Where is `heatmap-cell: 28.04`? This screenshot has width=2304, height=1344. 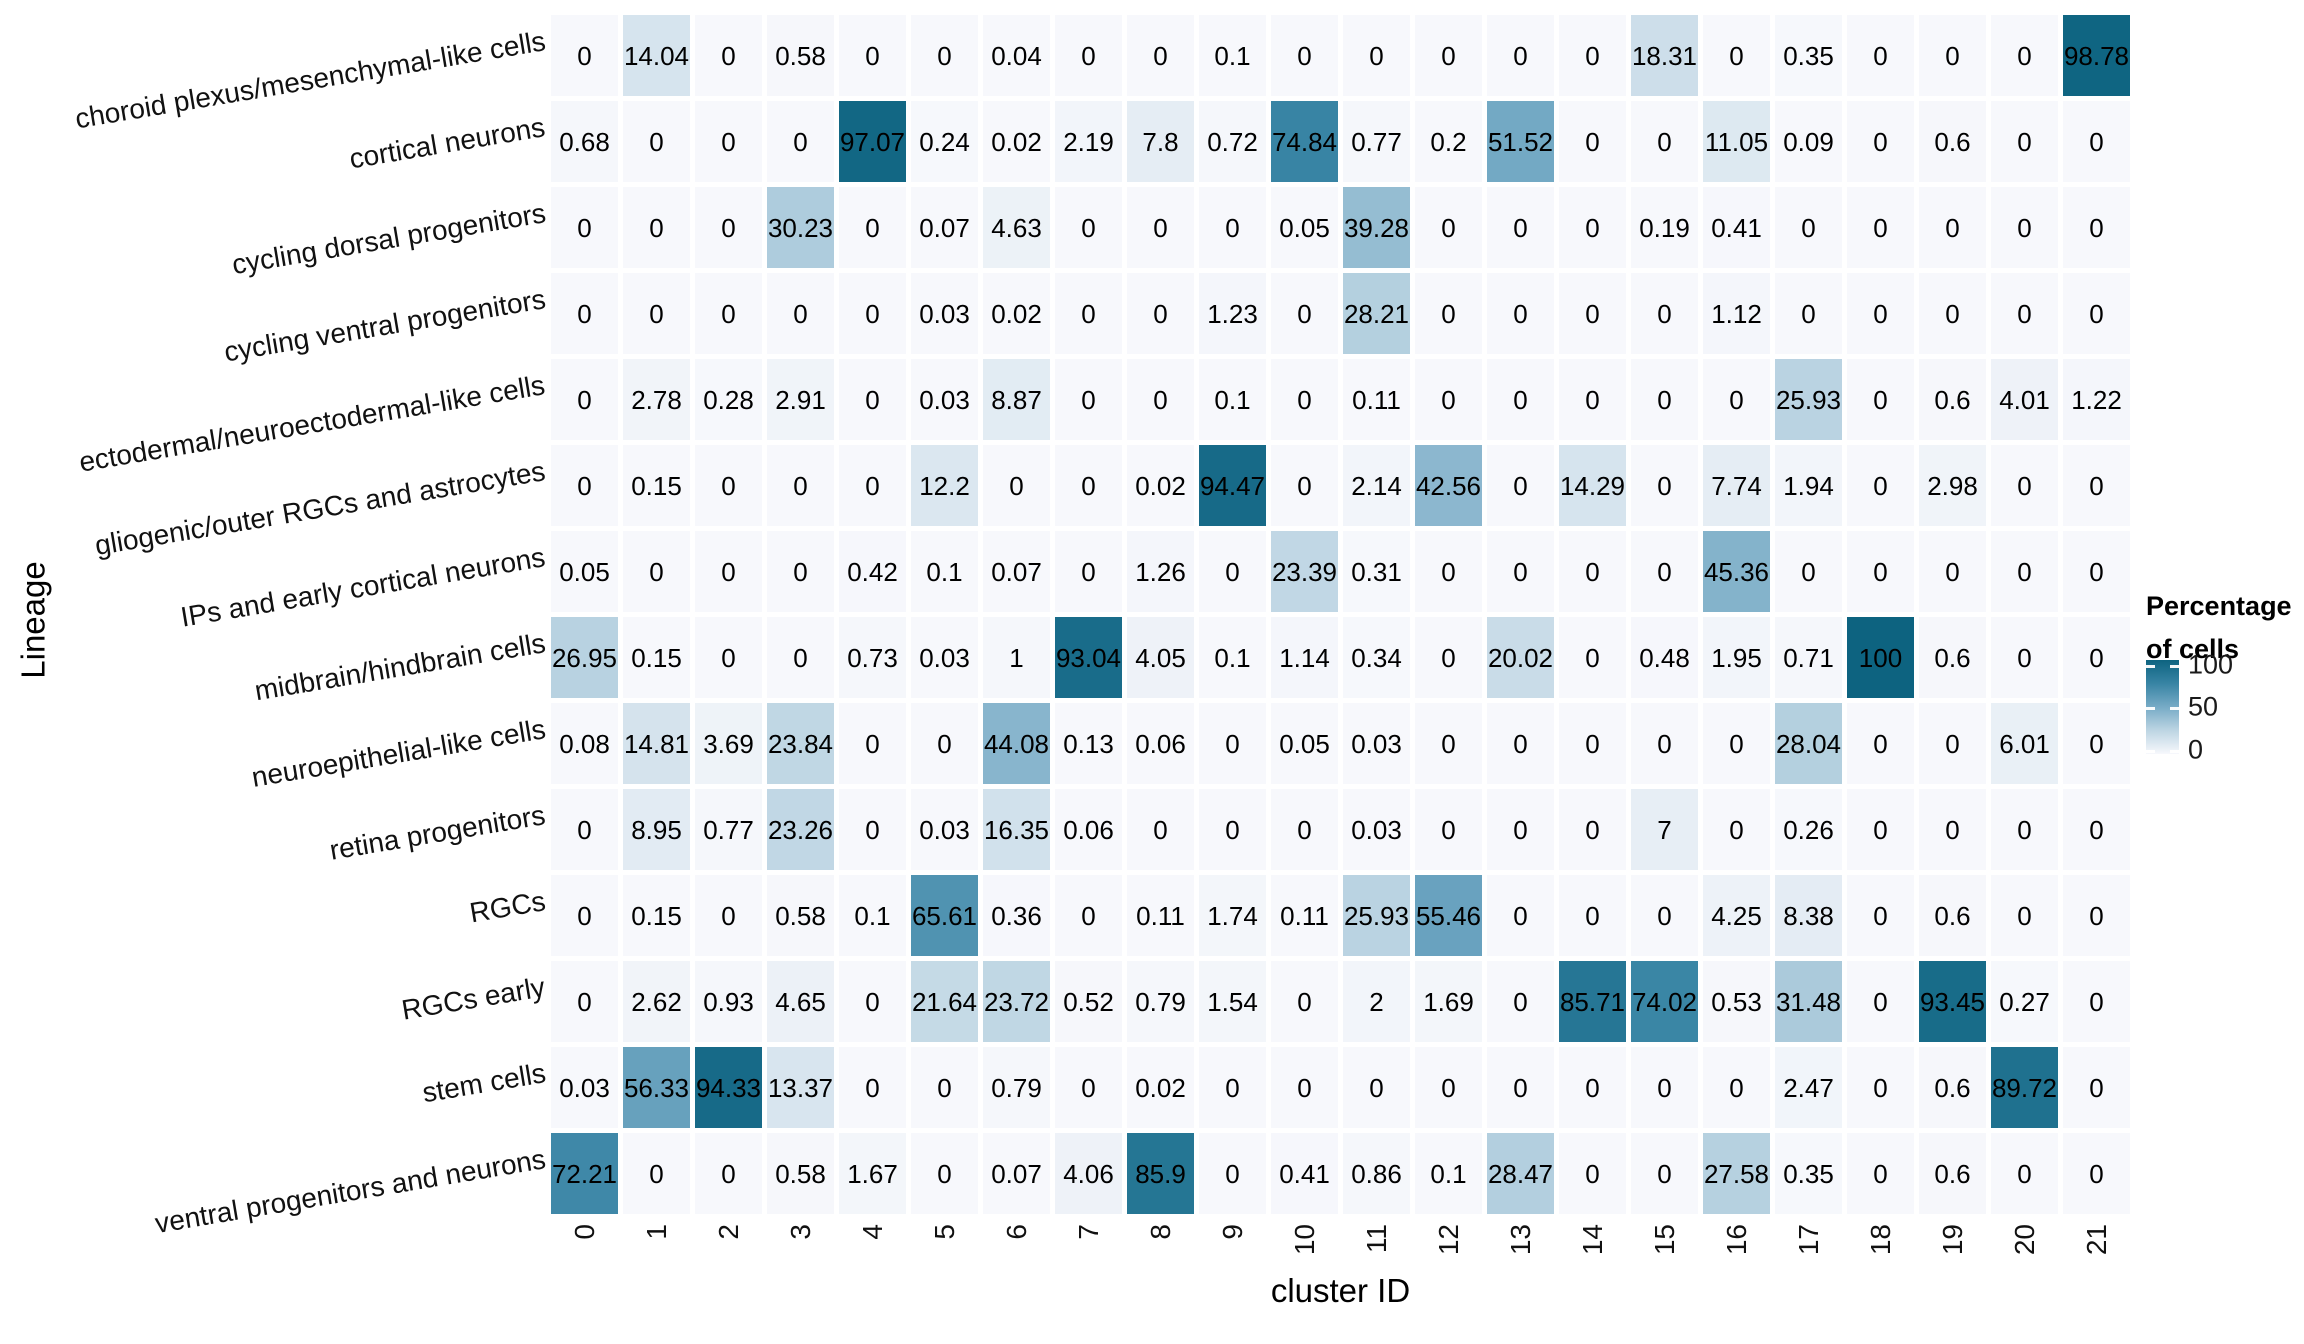
heatmap-cell: 28.04 is located at coordinates (1808, 743).